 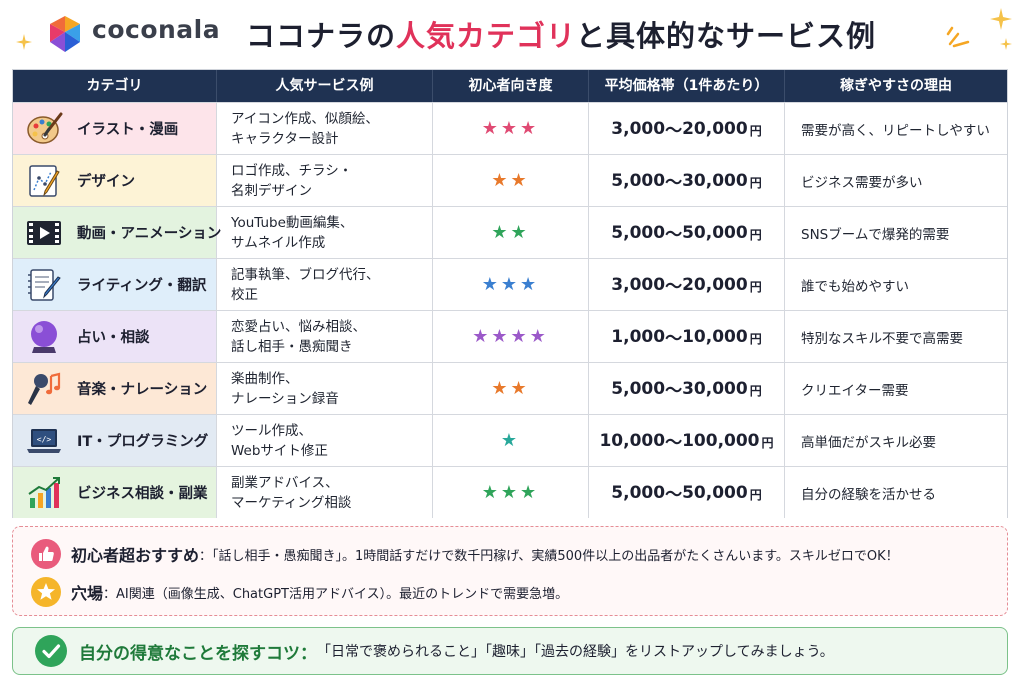 I want to click on reason-cell: クリエイター需要, so click(x=855, y=390).